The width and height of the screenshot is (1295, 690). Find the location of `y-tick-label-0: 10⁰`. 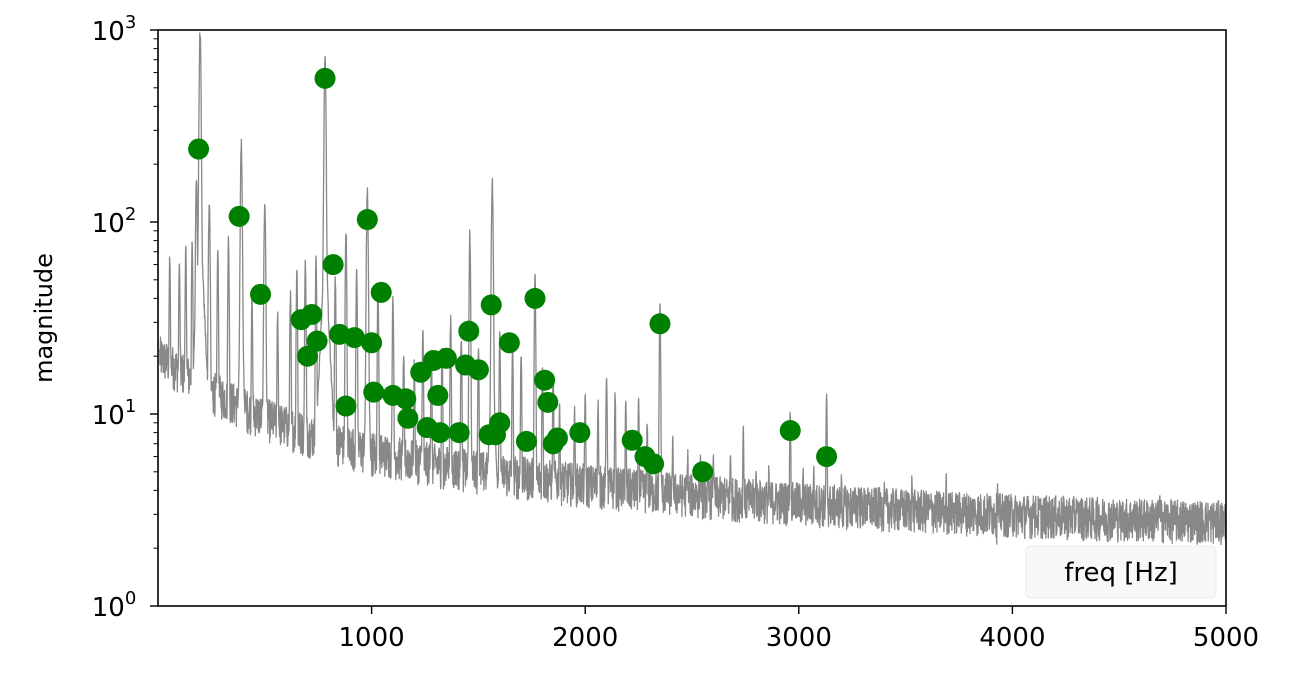

y-tick-label-0: 10⁰ is located at coordinates (114, 605).